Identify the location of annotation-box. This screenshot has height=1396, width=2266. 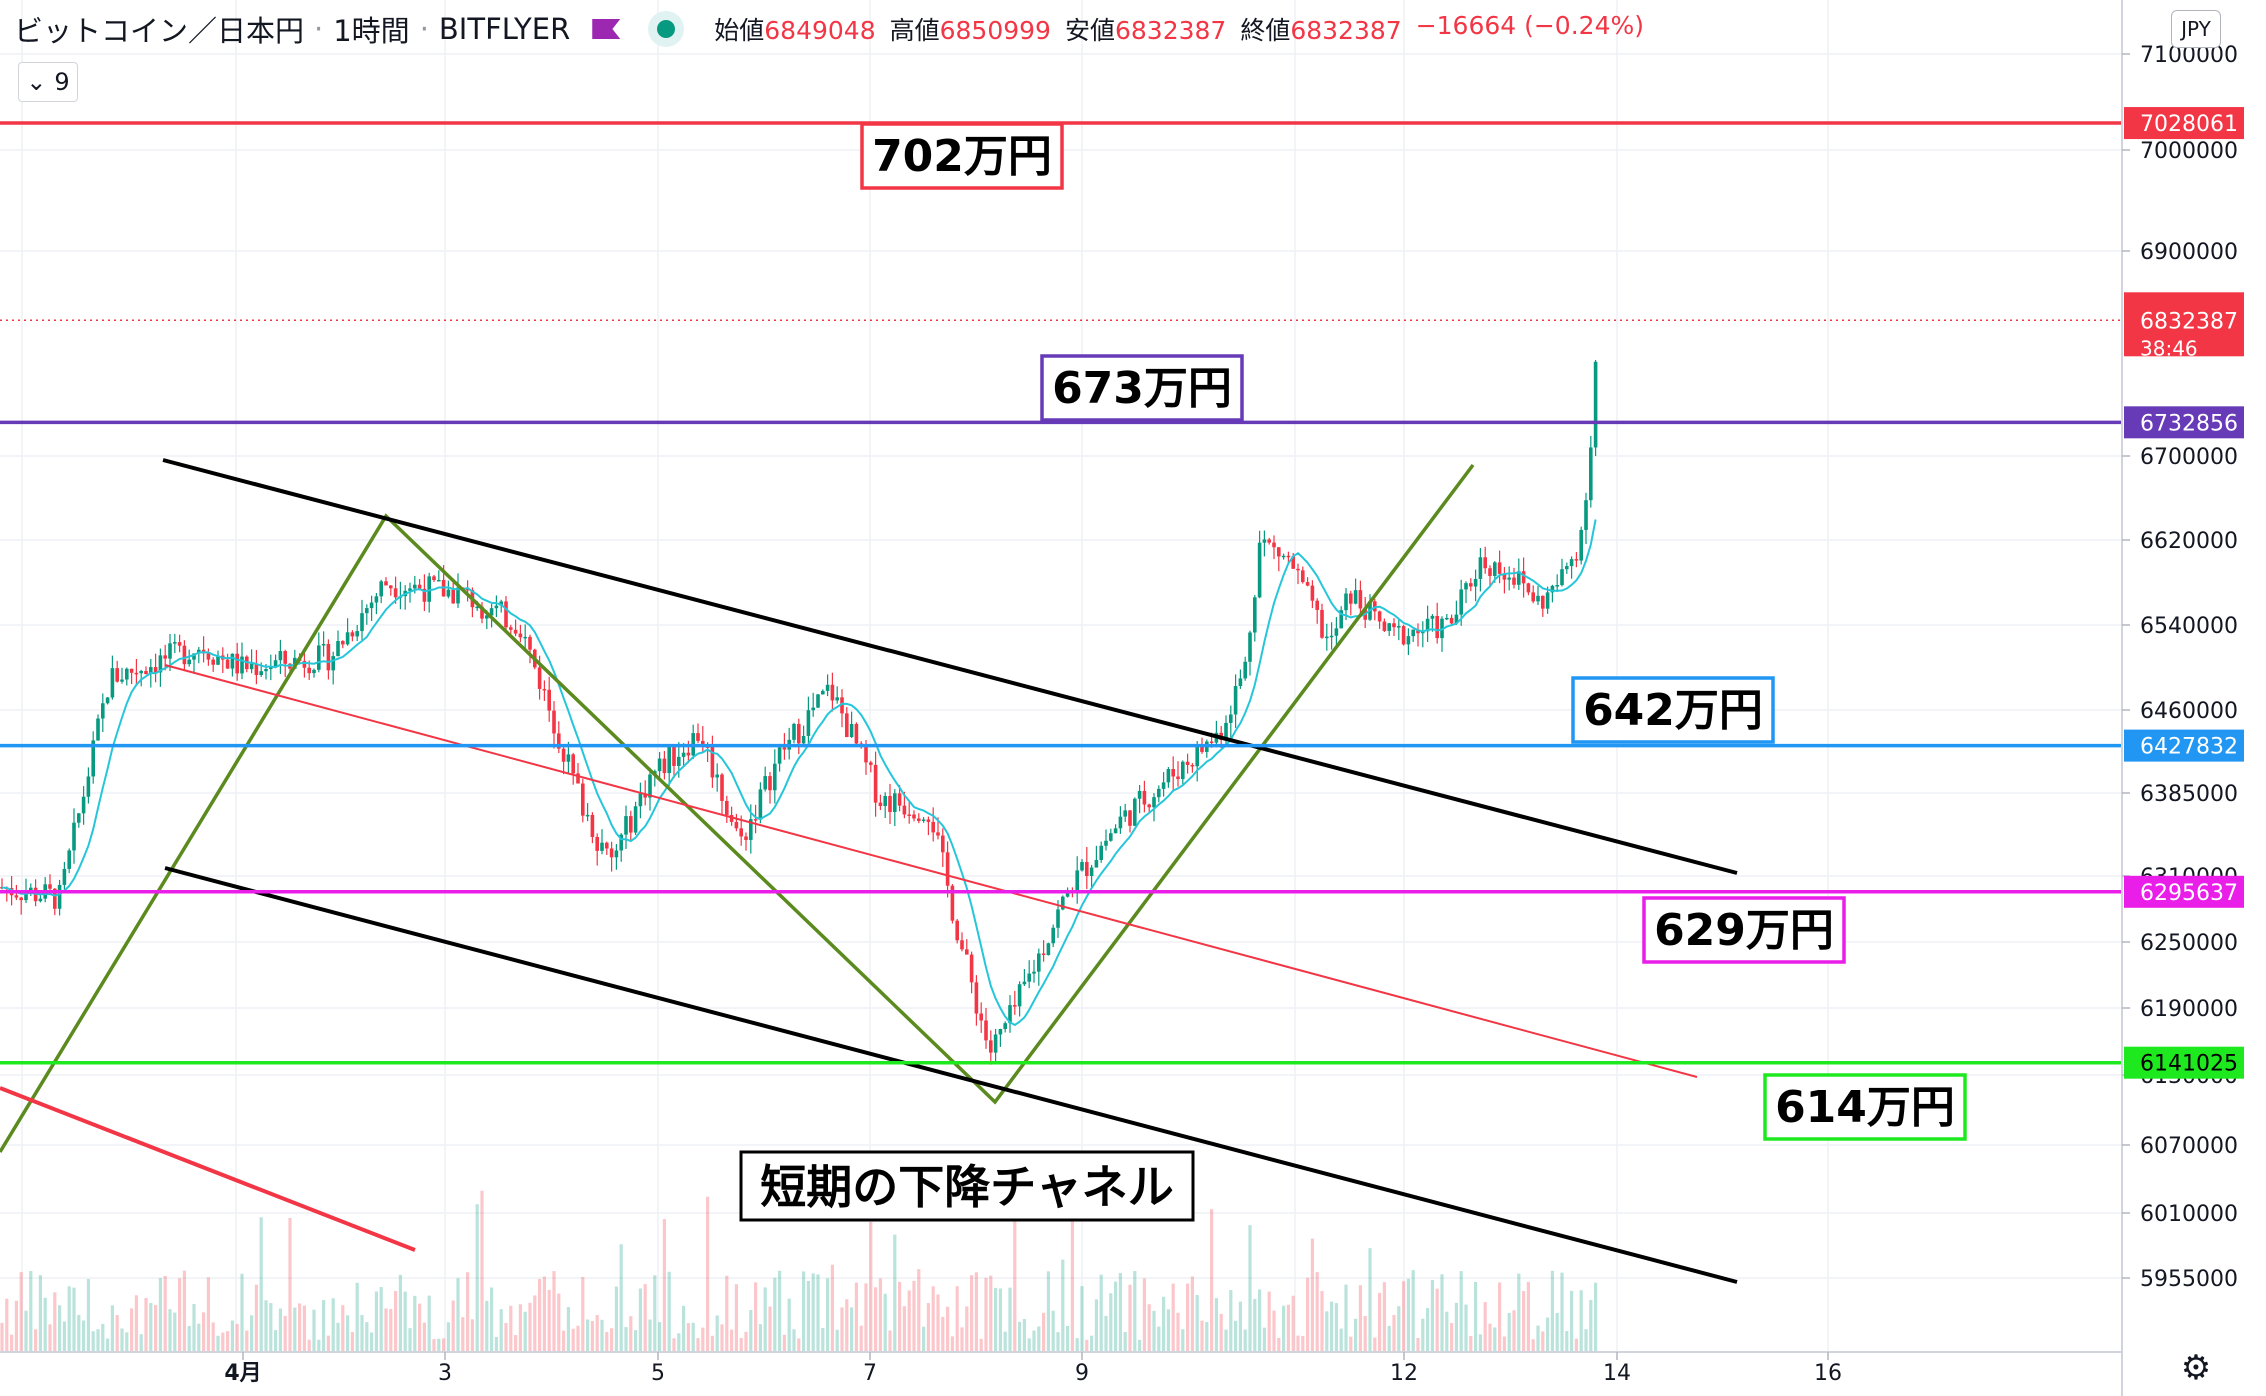
(967, 1186).